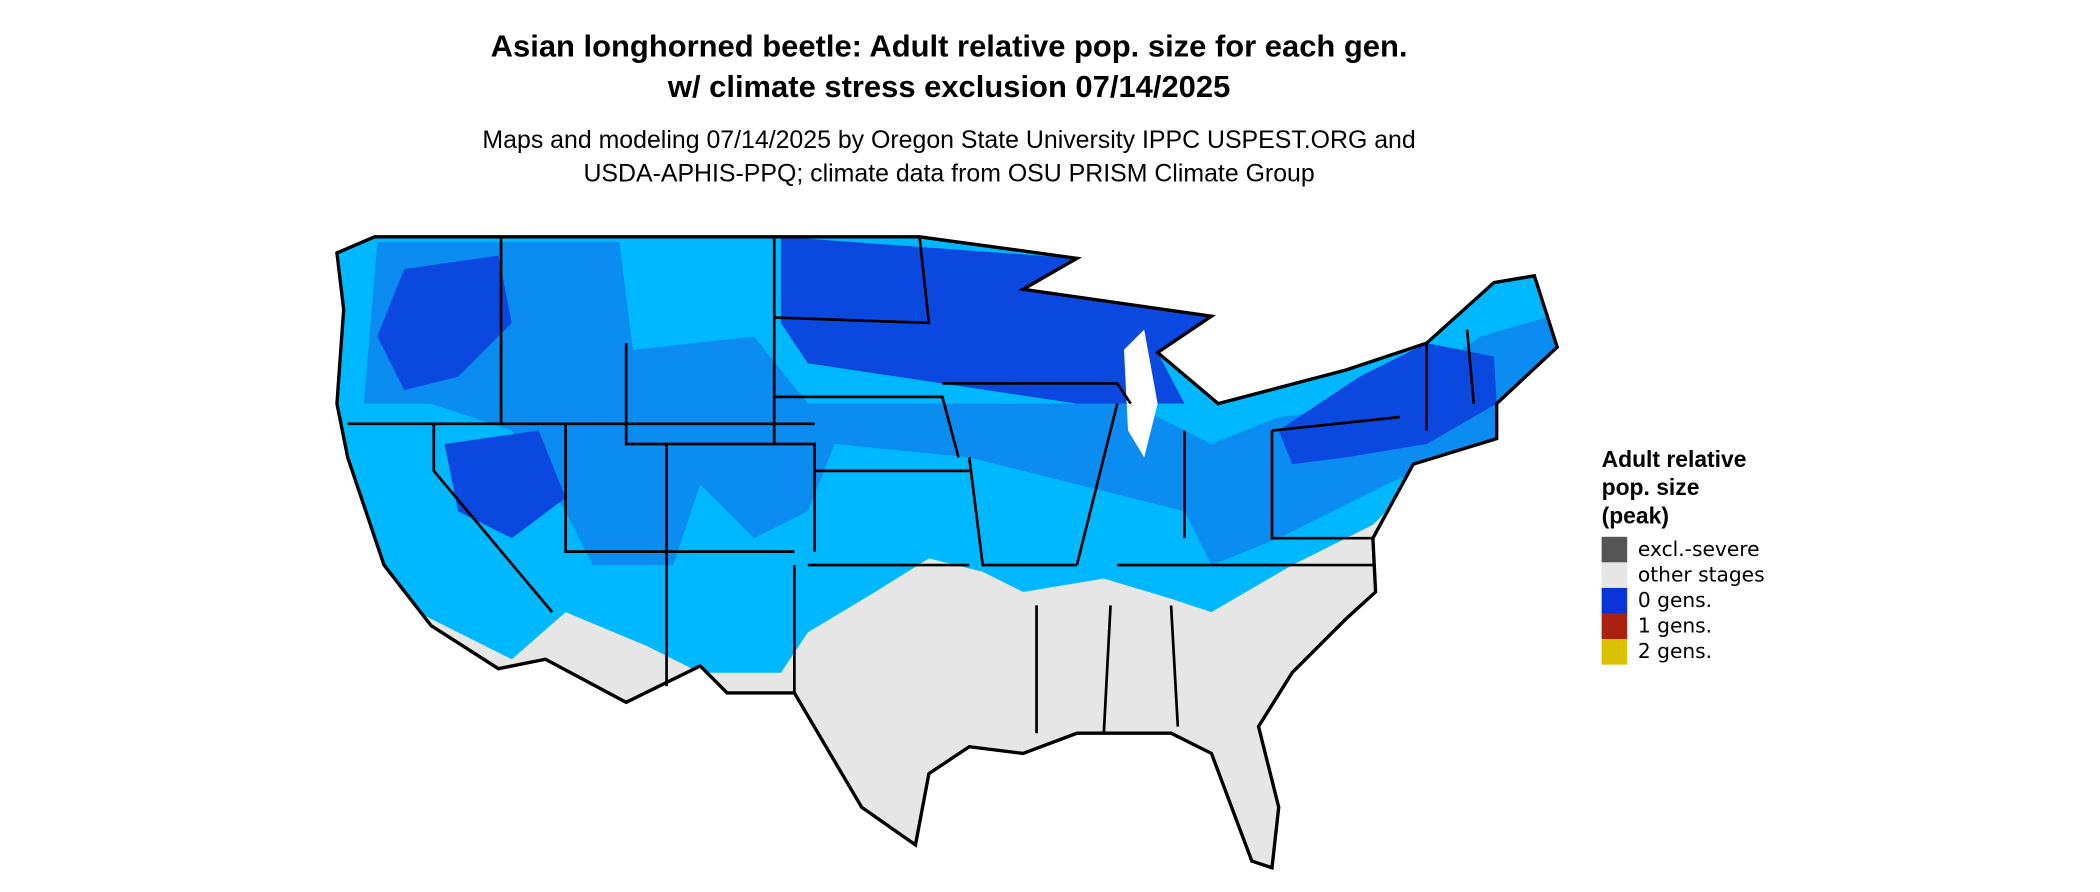 The image size is (2100, 892). I want to click on legend-label: 2 gens., so click(1675, 651).